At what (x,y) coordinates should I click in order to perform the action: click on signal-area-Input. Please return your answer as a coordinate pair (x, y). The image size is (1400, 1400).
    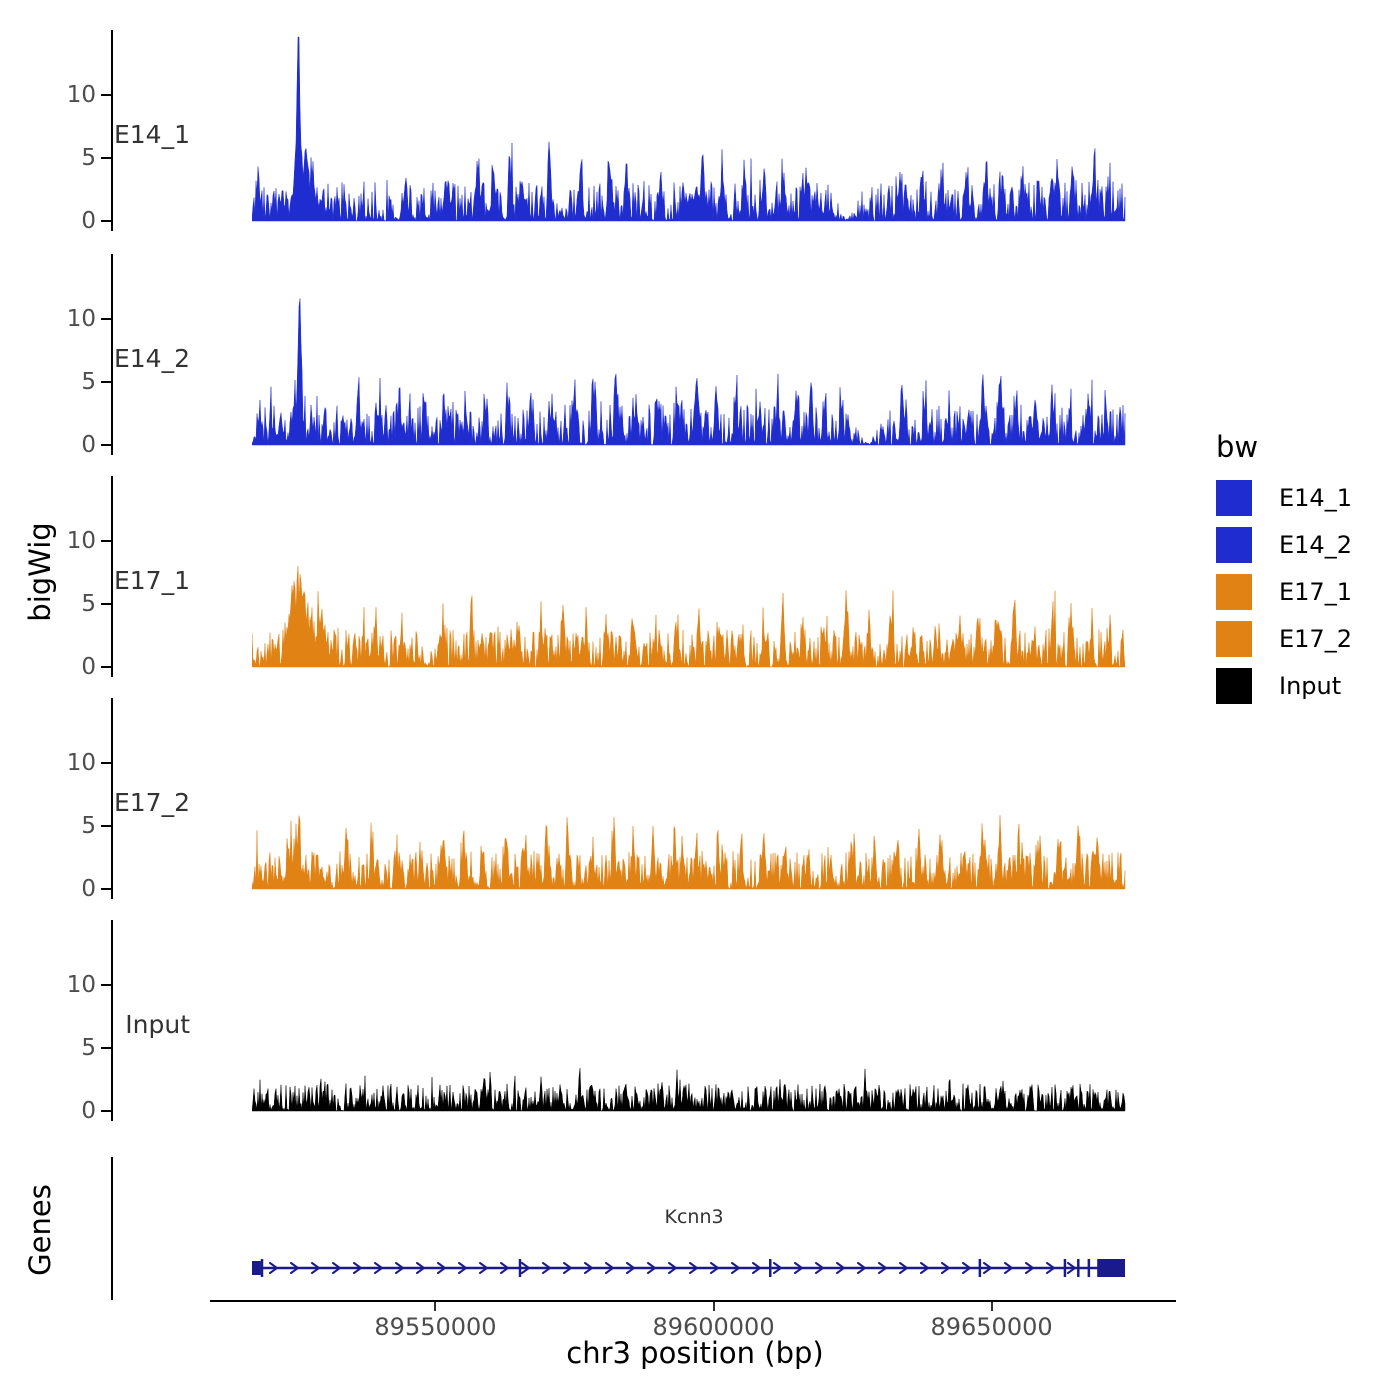
    Looking at the image, I should click on (689, 1090).